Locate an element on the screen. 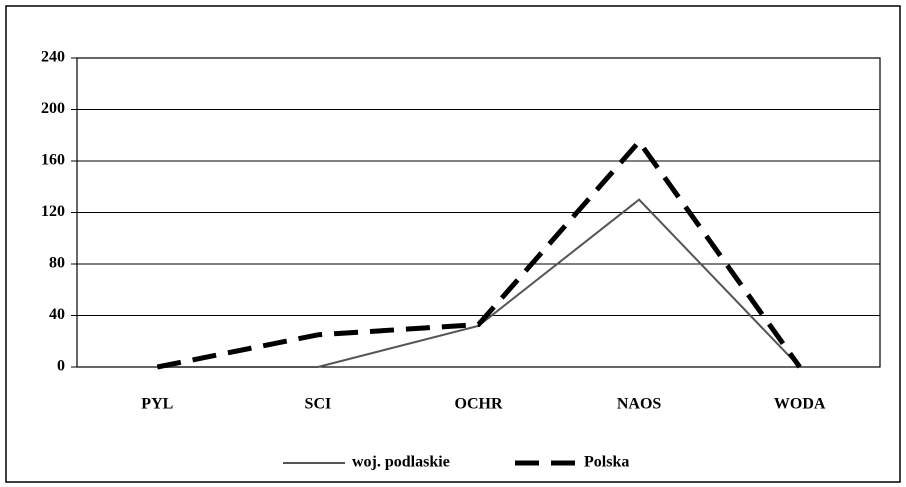  x-tick-label: SCI is located at coordinates (318, 404).